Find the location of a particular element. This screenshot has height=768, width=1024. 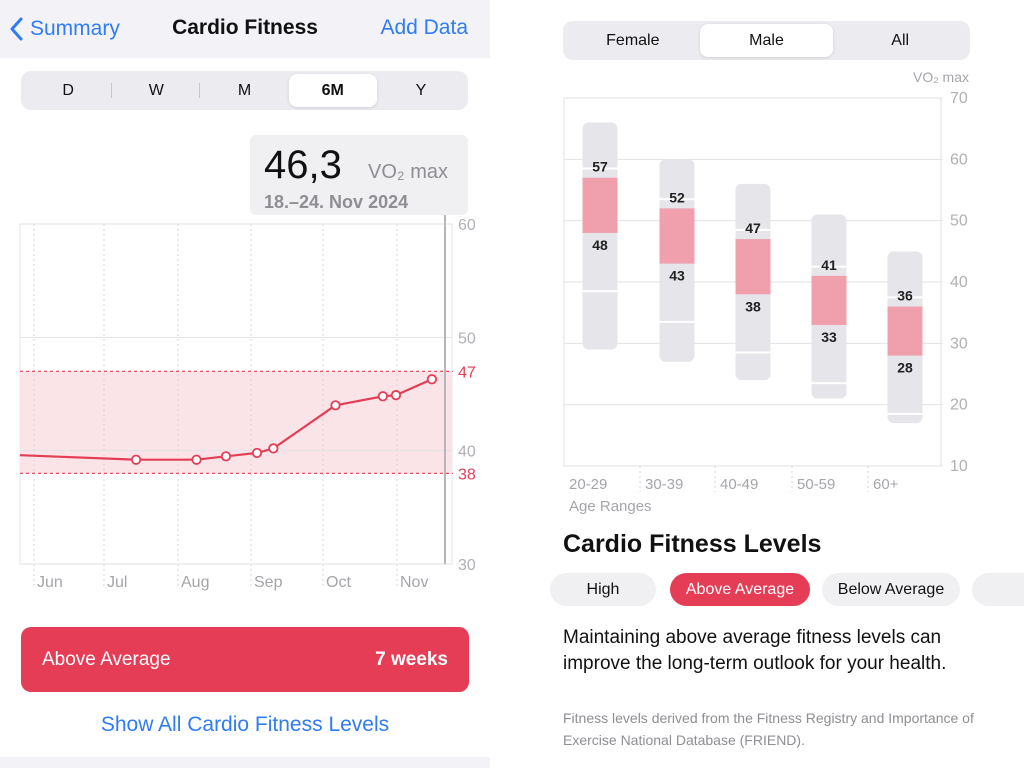

y-tick-label: 10 is located at coordinates (959, 466).